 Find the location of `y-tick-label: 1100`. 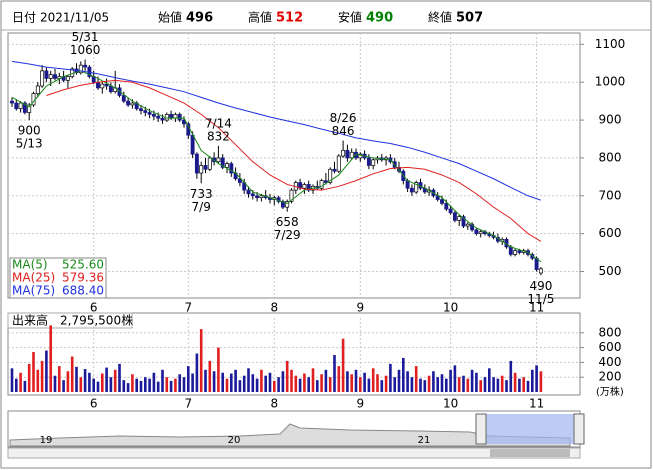

y-tick-label: 1100 is located at coordinates (610, 44).